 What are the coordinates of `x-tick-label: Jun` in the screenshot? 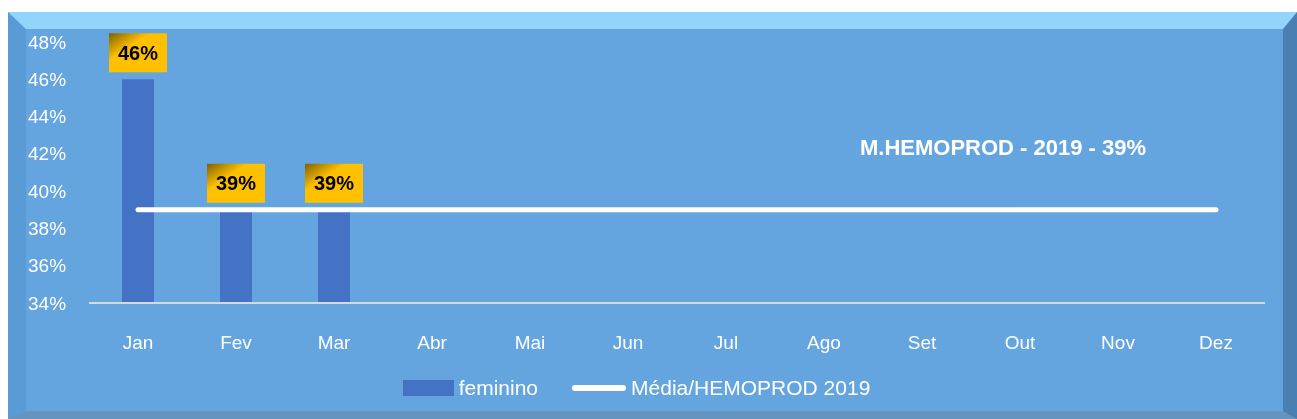 It's located at (628, 342).